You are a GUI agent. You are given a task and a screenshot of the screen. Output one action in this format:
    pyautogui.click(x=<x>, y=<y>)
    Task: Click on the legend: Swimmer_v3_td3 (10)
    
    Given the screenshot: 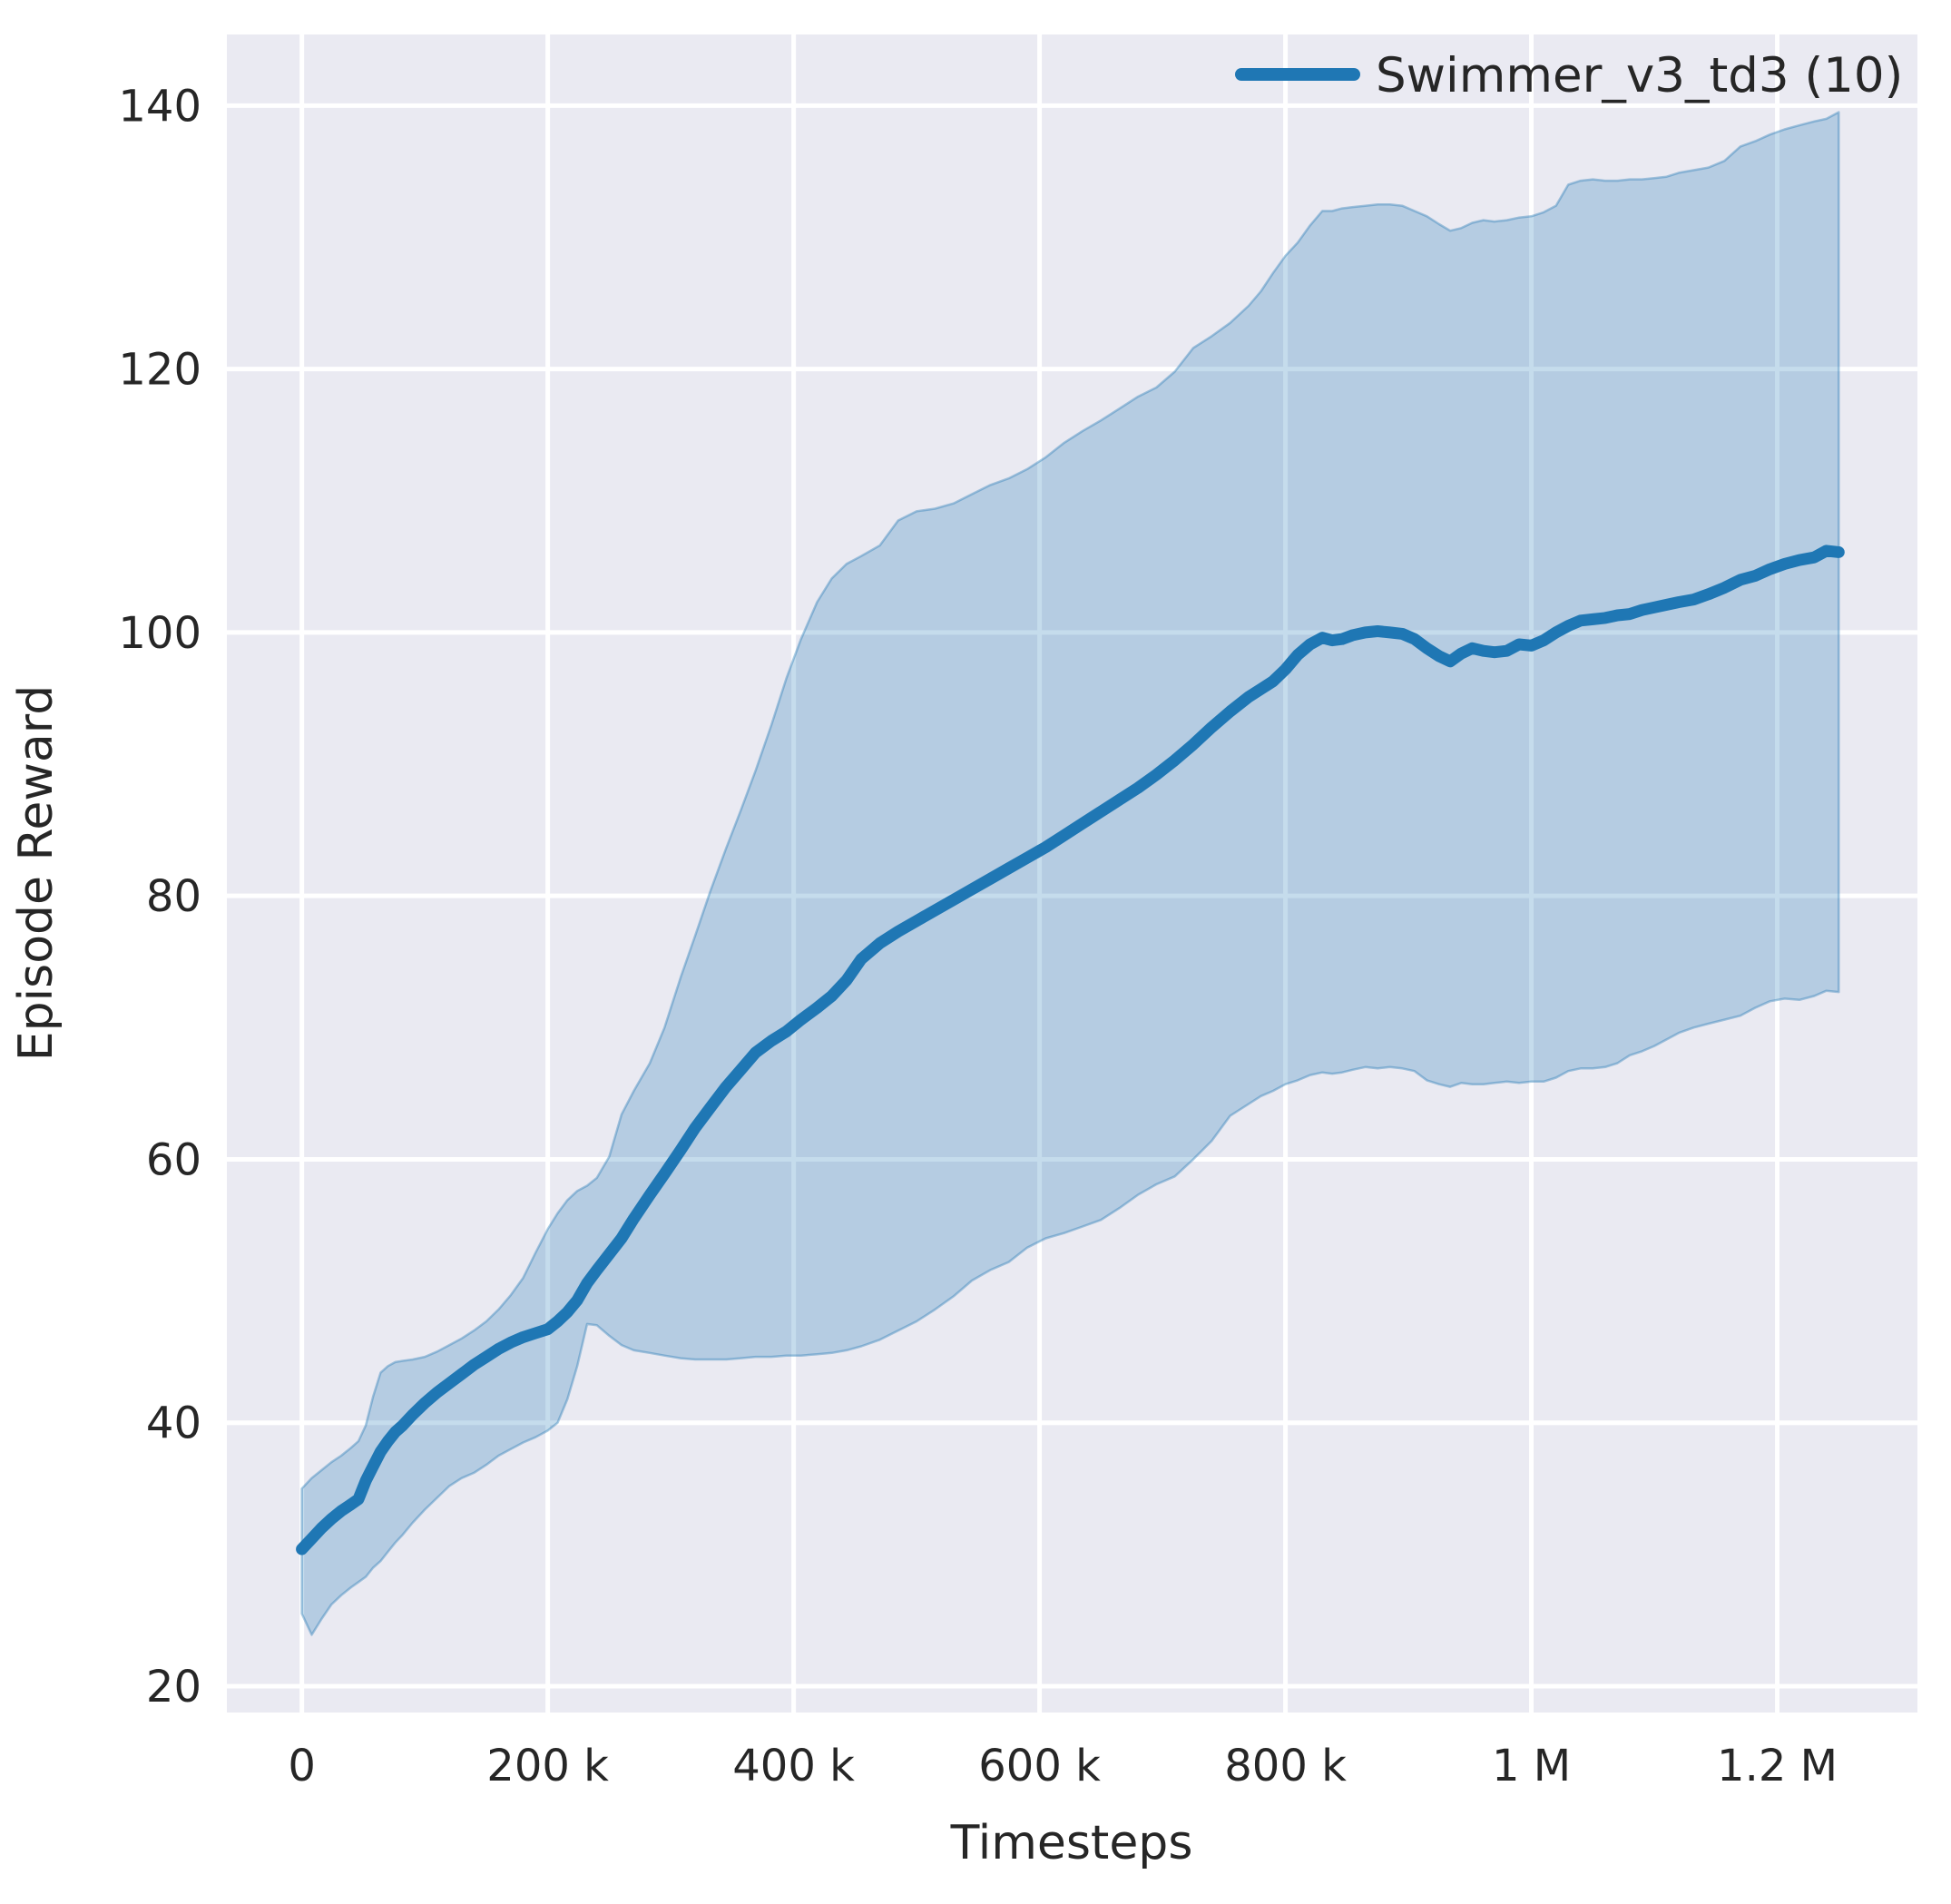 What is the action you would take?
    pyautogui.click(x=1569, y=75)
    